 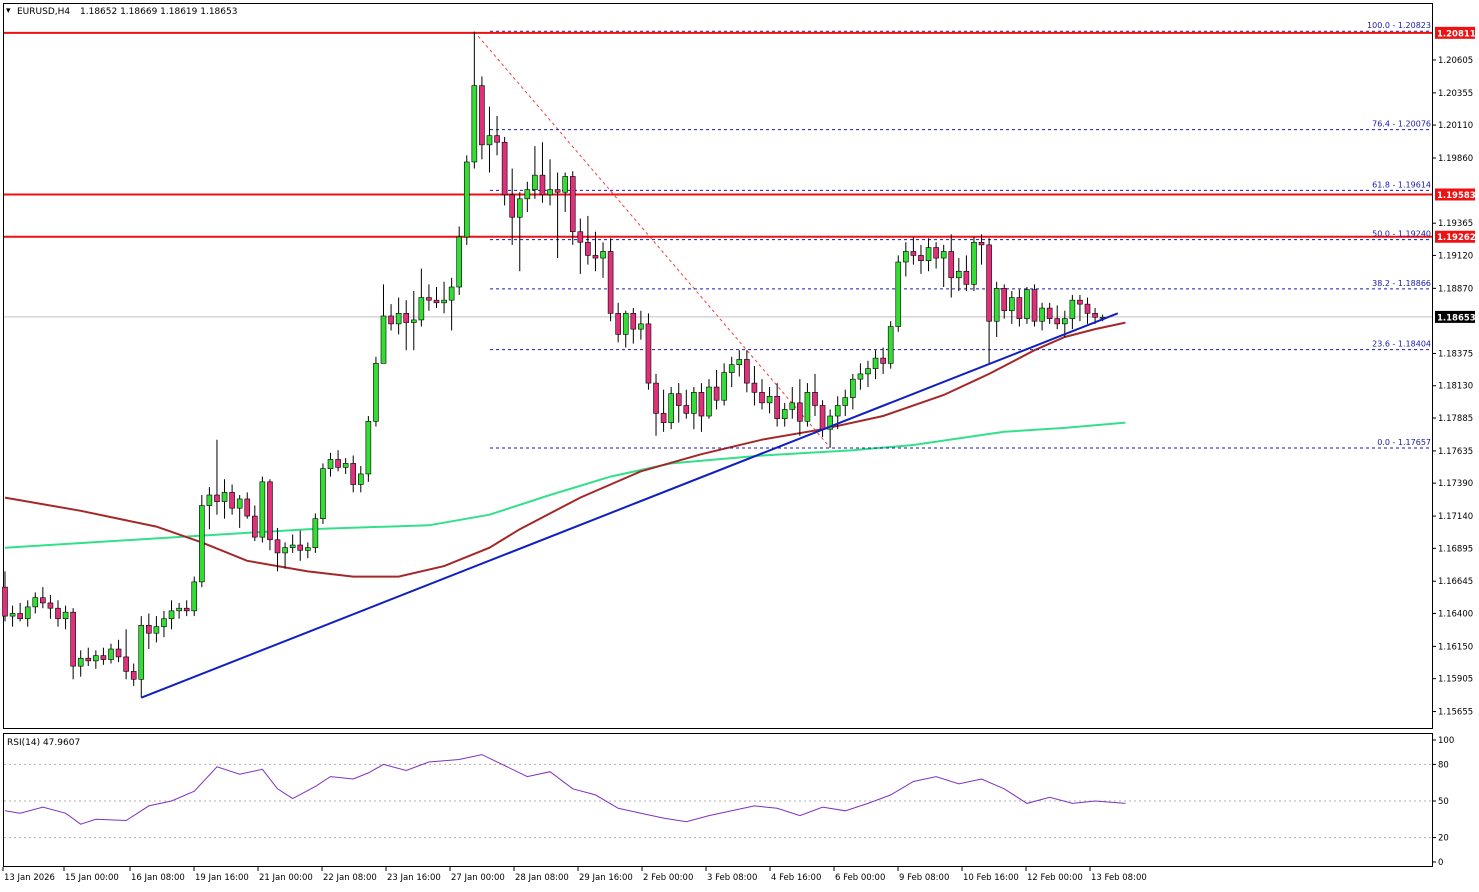 I want to click on symbol-menu-icon: ▾, so click(x=8, y=11).